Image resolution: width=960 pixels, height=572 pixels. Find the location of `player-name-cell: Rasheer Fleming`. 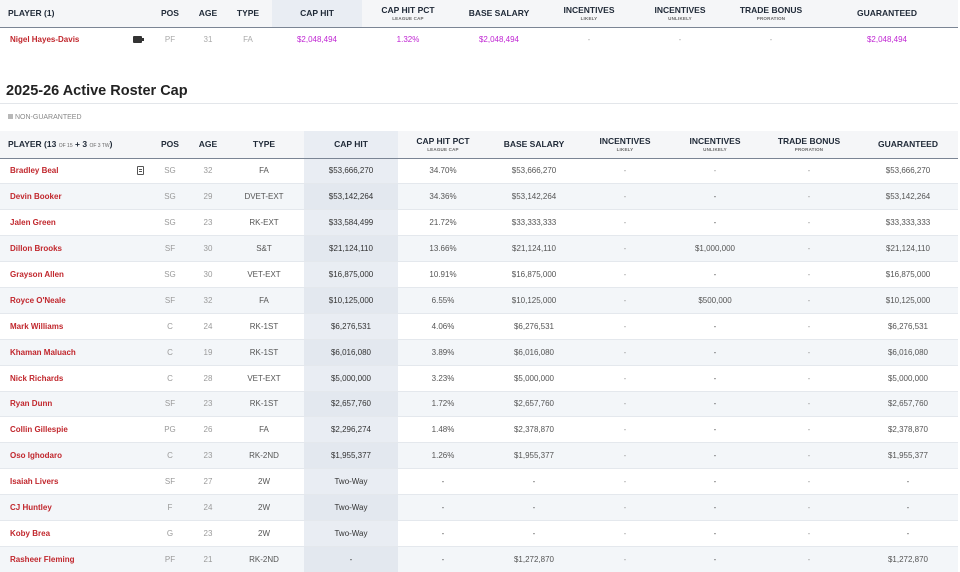

player-name-cell: Rasheer Fleming is located at coordinates (74, 559).